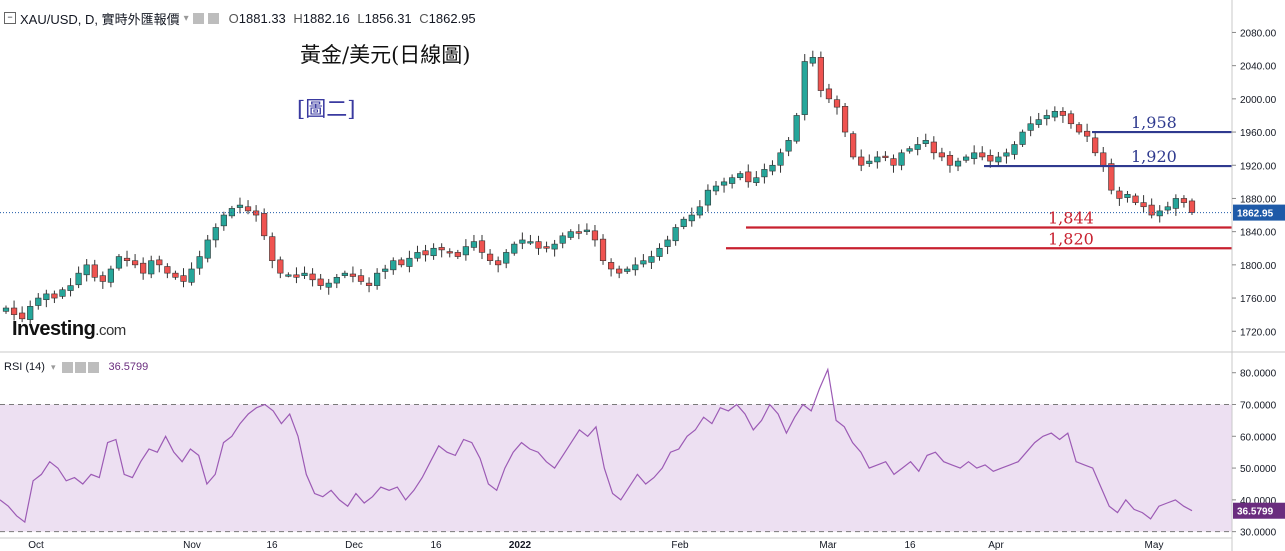 The image size is (1285, 551). I want to click on low-label: L, so click(361, 18).